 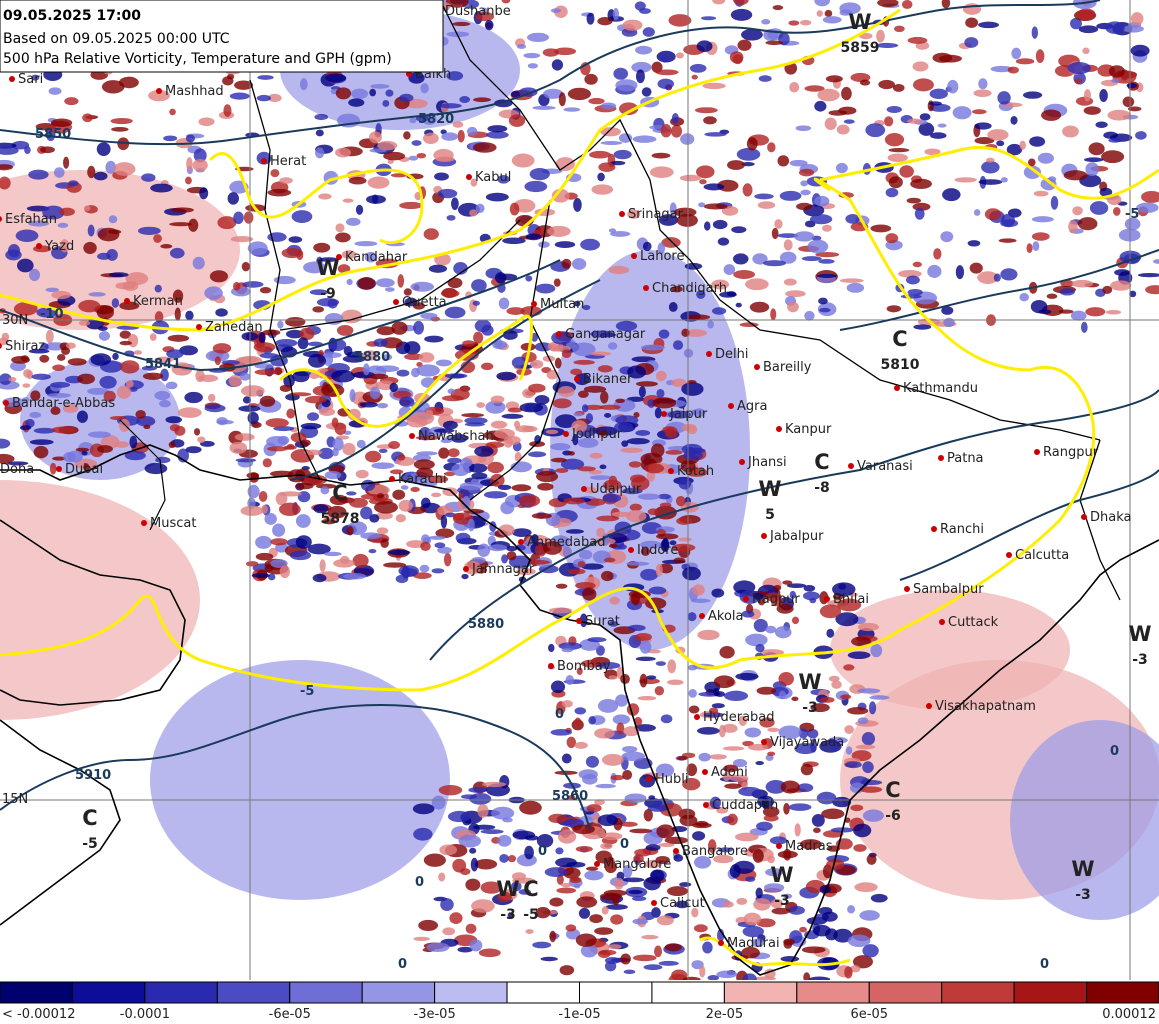 I want to click on marker-value: 5, so click(x=770, y=515).